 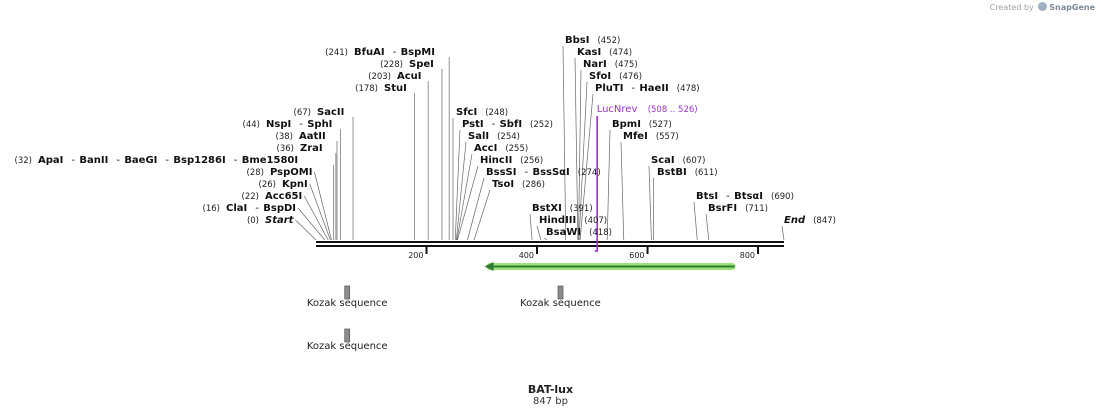 What do you see at coordinates (610, 64) in the screenshot?
I see `site-nari: NarI (475)` at bounding box center [610, 64].